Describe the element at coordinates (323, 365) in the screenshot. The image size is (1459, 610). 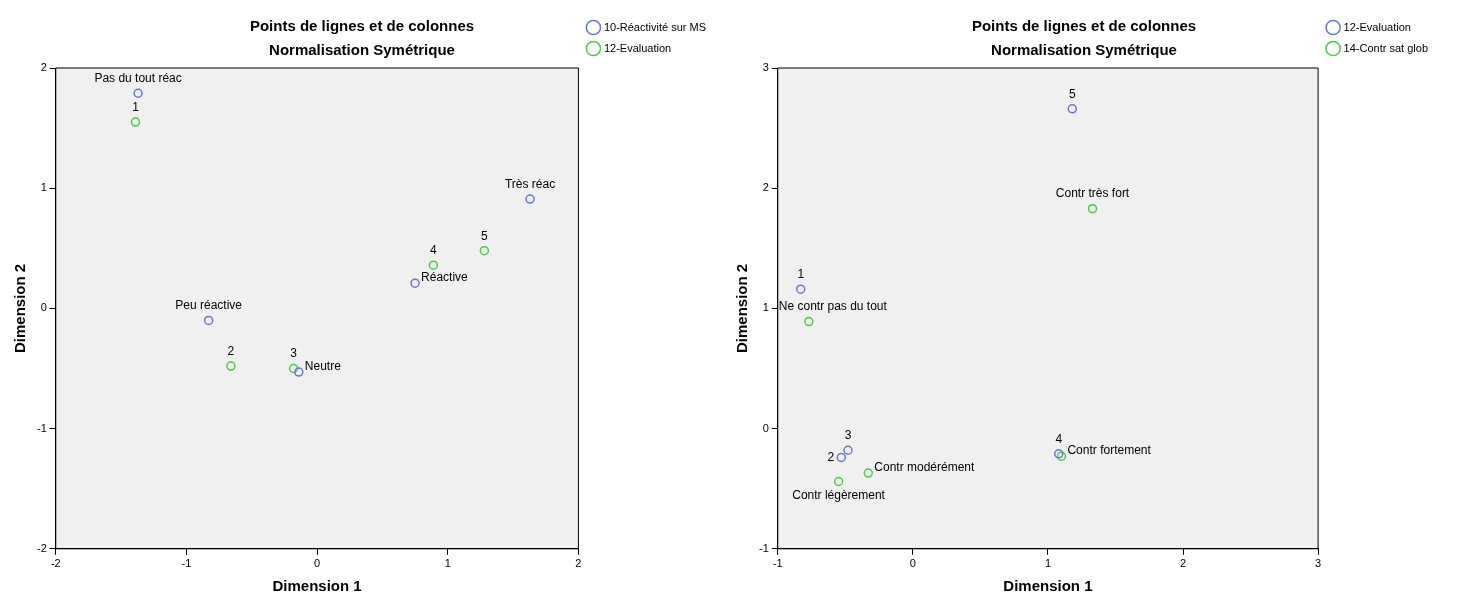
I see `annotation: Neutre` at that location.